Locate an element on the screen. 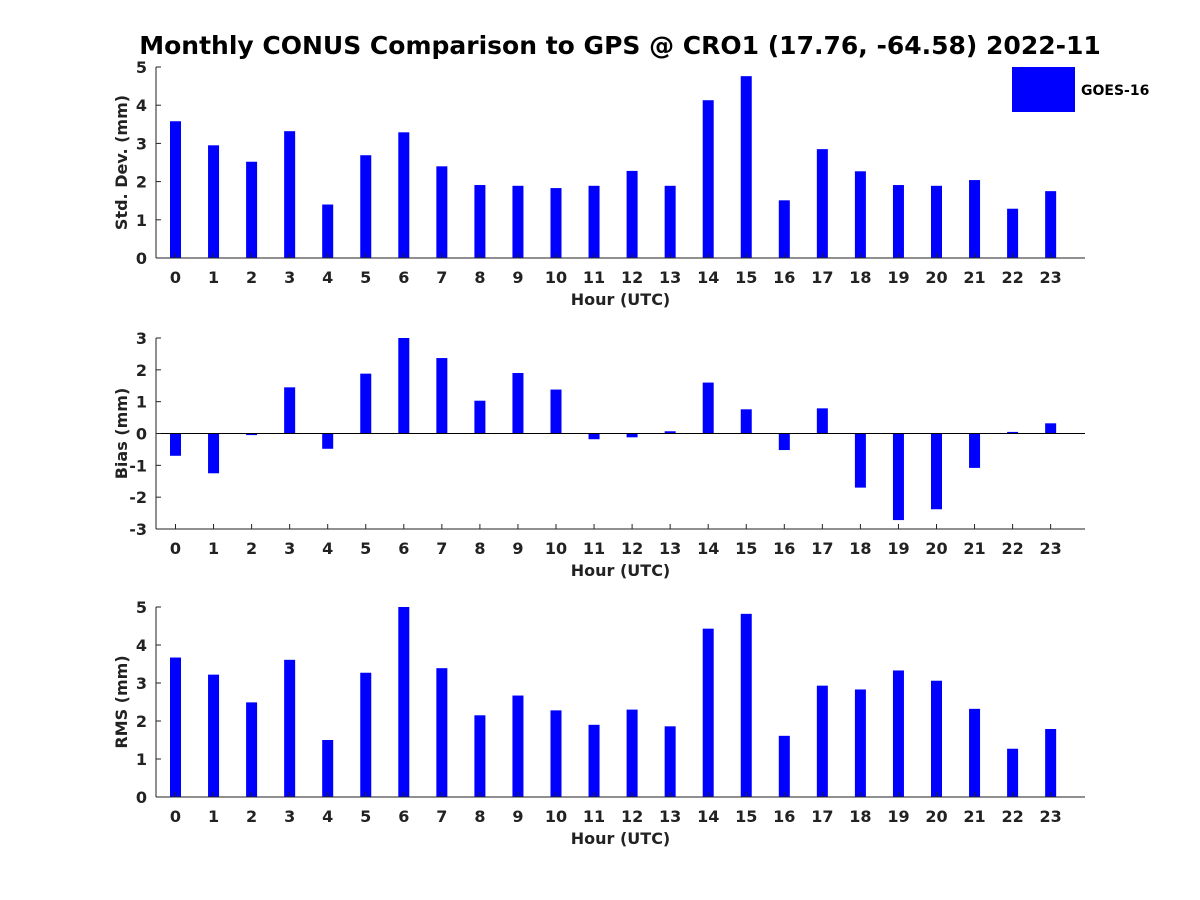 The height and width of the screenshot is (900, 1200). std-dev-xaxis-label: Hour (UTC) is located at coordinates (621, 299).